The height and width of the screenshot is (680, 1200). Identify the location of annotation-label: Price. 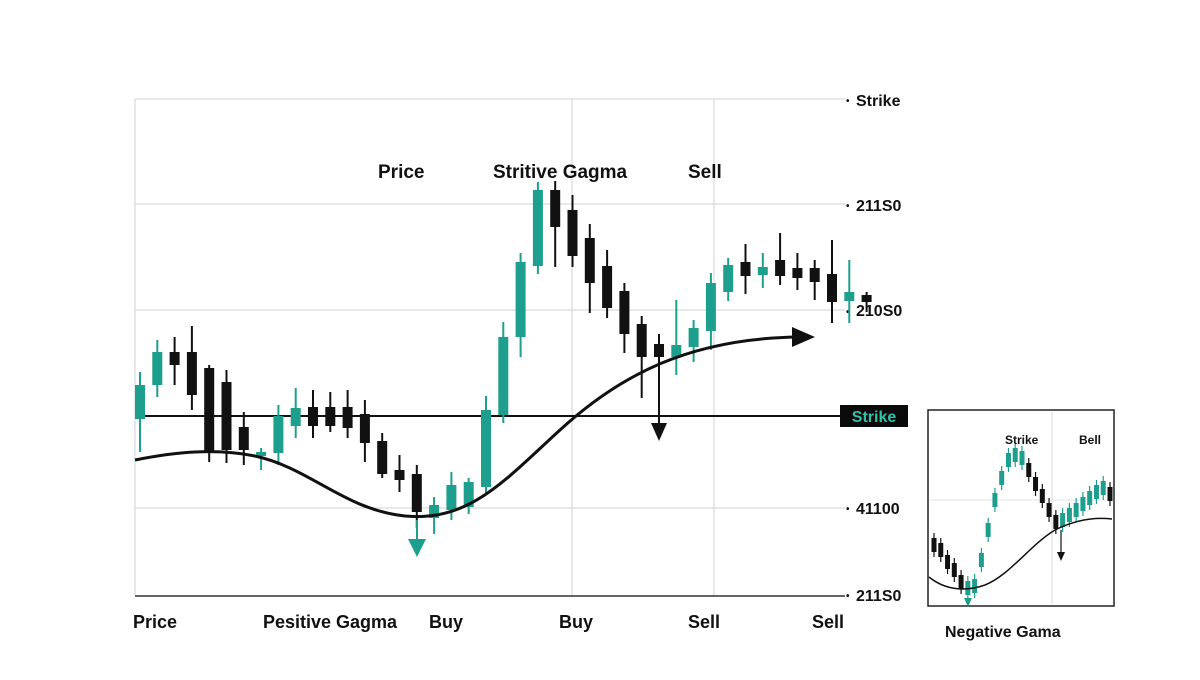
(401, 172).